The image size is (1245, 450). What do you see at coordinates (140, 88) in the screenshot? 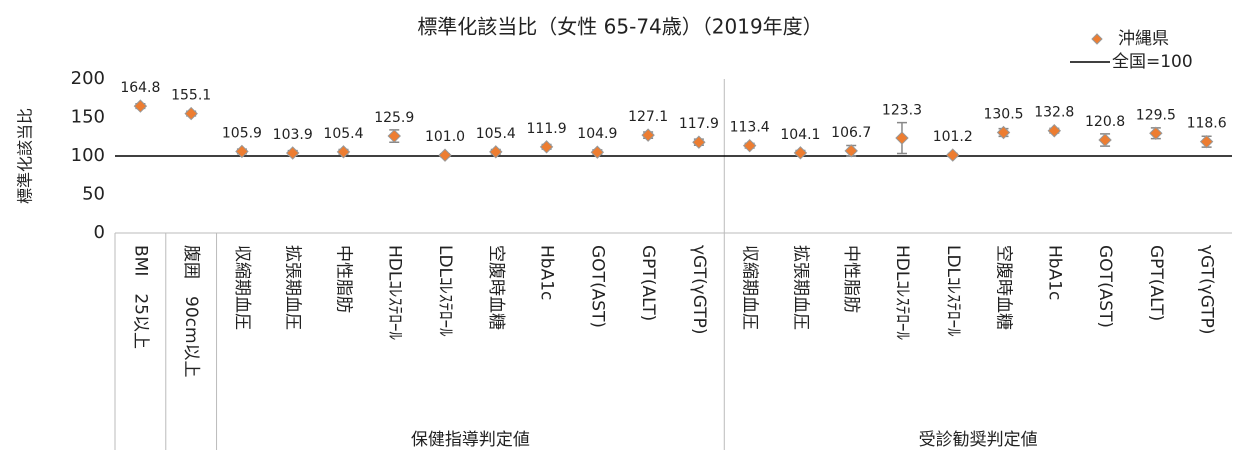
I see `value-label: 164.8` at bounding box center [140, 88].